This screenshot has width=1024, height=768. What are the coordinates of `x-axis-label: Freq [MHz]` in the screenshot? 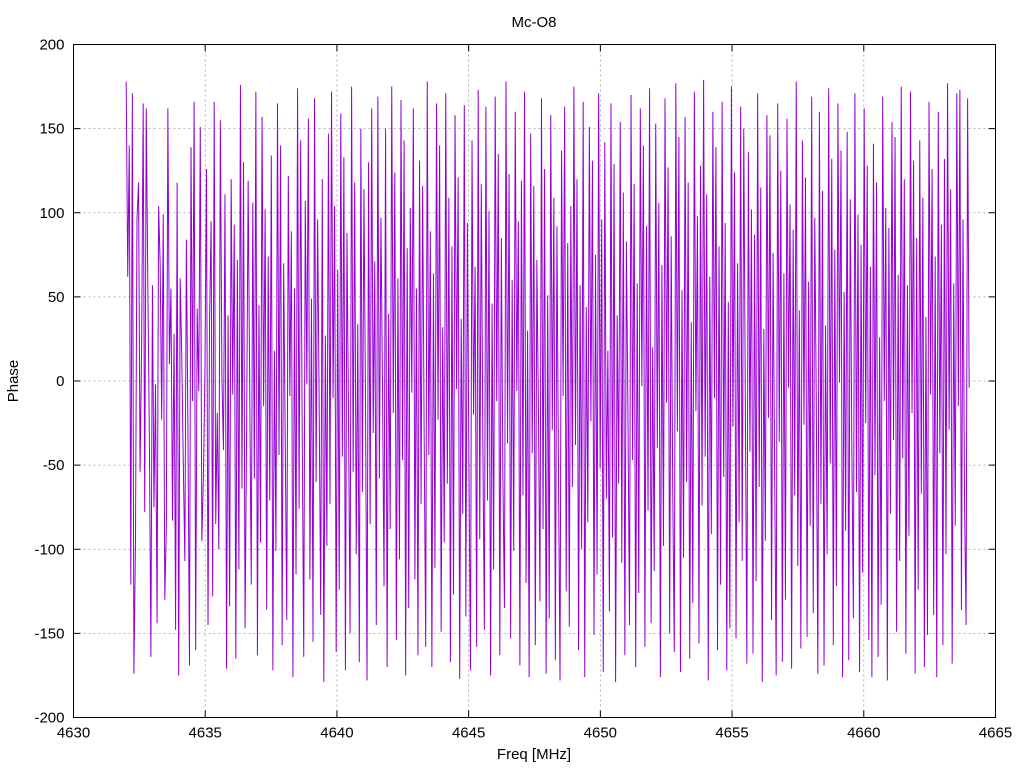 It's located at (534, 754).